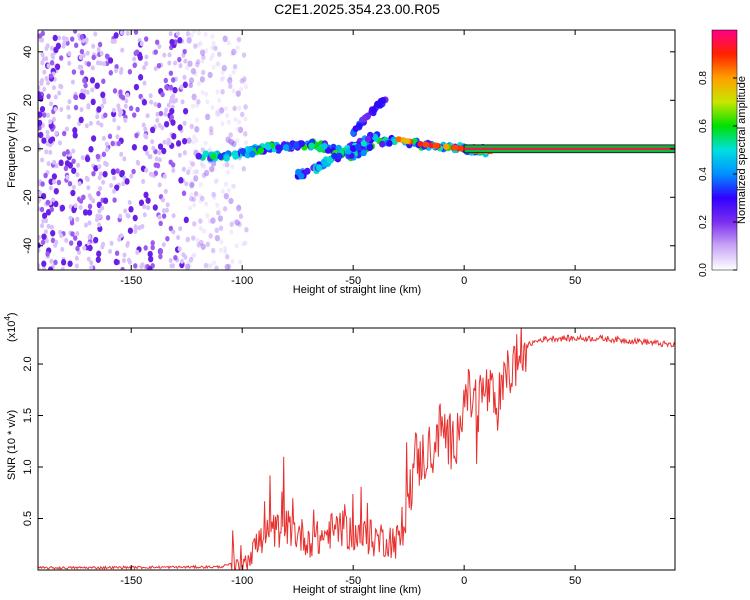 The height and width of the screenshot is (600, 750). What do you see at coordinates (464, 581) in the screenshot?
I see `snr-x-ticklabel: 0` at bounding box center [464, 581].